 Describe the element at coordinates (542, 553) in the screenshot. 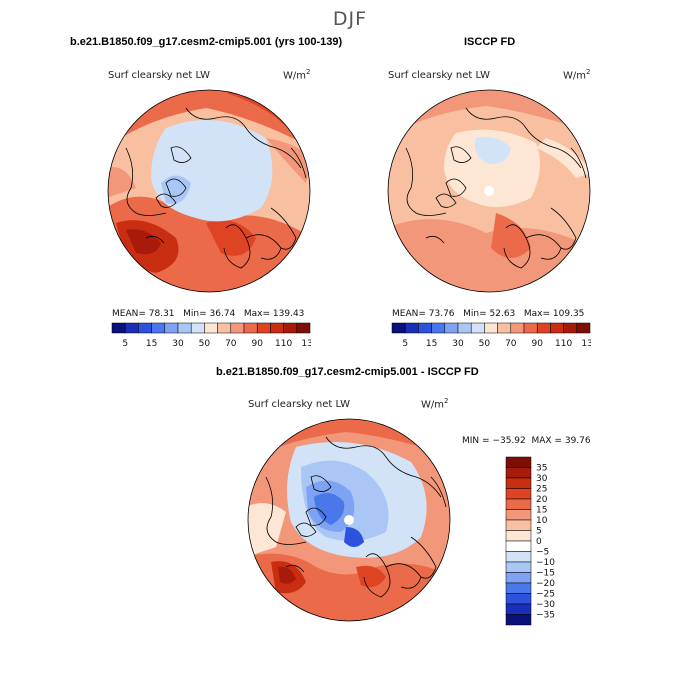

I see `colorbar-tick-label: −5` at that location.